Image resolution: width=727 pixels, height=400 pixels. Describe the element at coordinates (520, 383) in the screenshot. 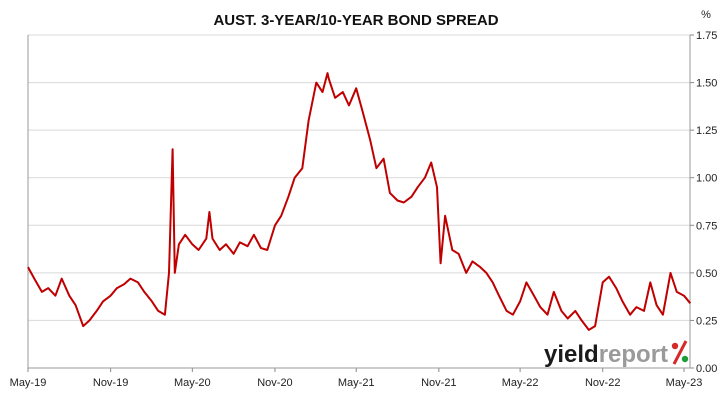

I see `x-tick-label: May-22` at that location.